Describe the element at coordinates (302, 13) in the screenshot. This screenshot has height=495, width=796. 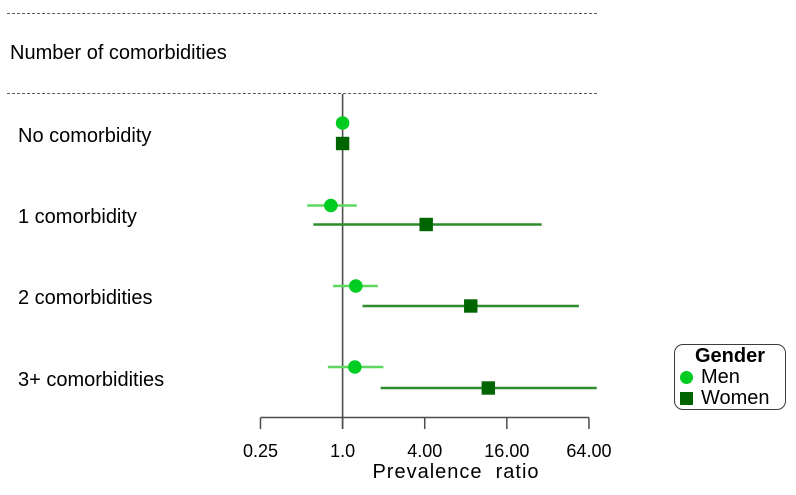
I see `dashed-divider-top` at that location.